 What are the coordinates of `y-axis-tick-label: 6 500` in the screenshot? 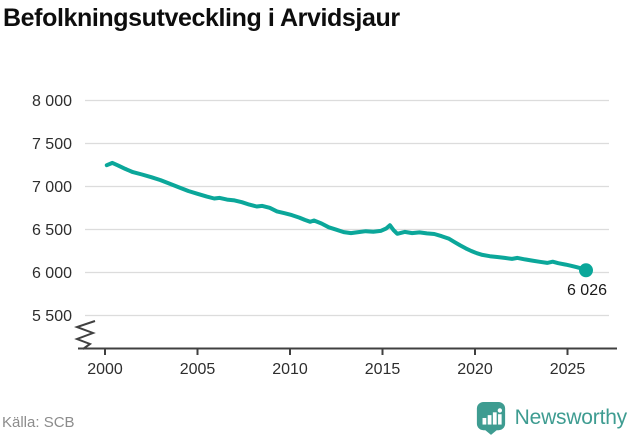 It's located at (52, 230).